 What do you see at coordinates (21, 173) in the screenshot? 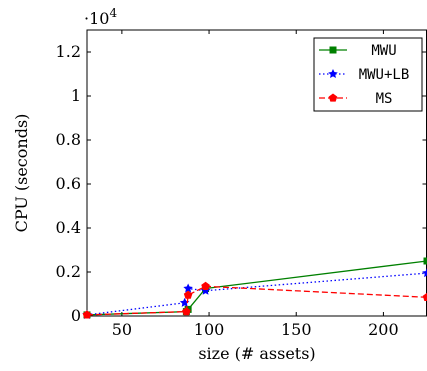
I see `y-axis-label: CPU (seconds)` at bounding box center [21, 173].